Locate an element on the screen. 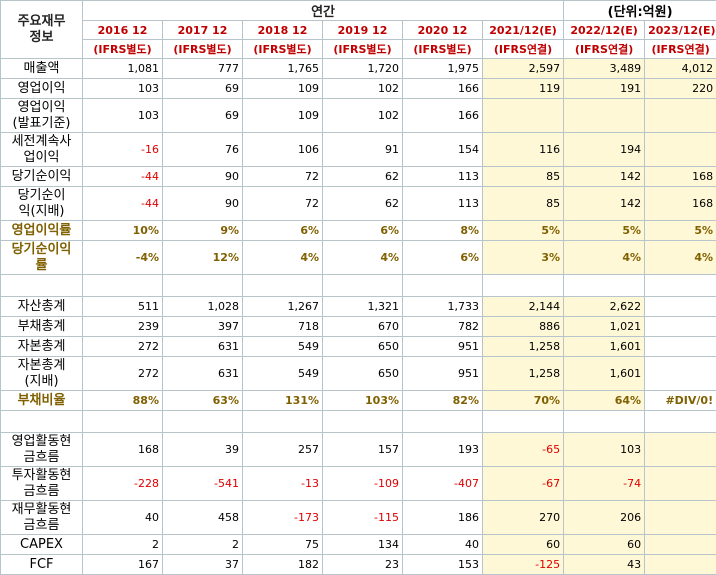 The width and height of the screenshot is (716, 575). value-cell: 631 is located at coordinates (203, 374).